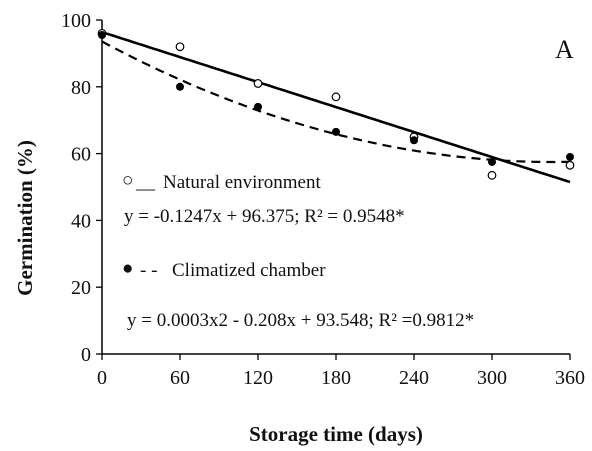 Image resolution: width=592 pixels, height=451 pixels. Describe the element at coordinates (81, 288) in the screenshot. I see `y-tick-label: 20` at that location.